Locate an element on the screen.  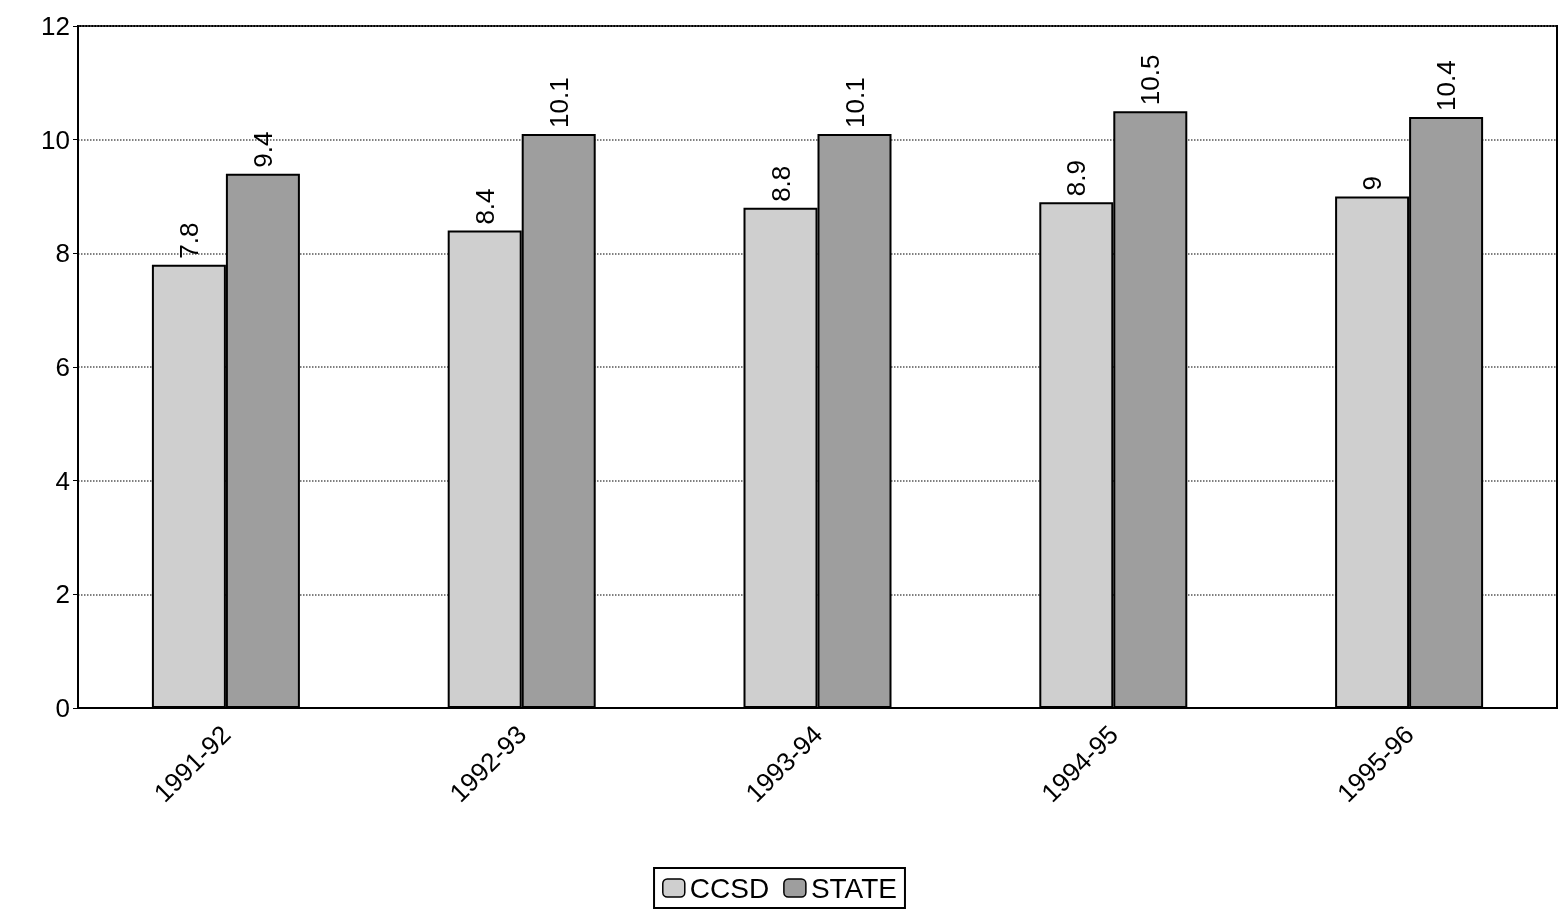
data-label: 8.9 is located at coordinates (1076, 178).